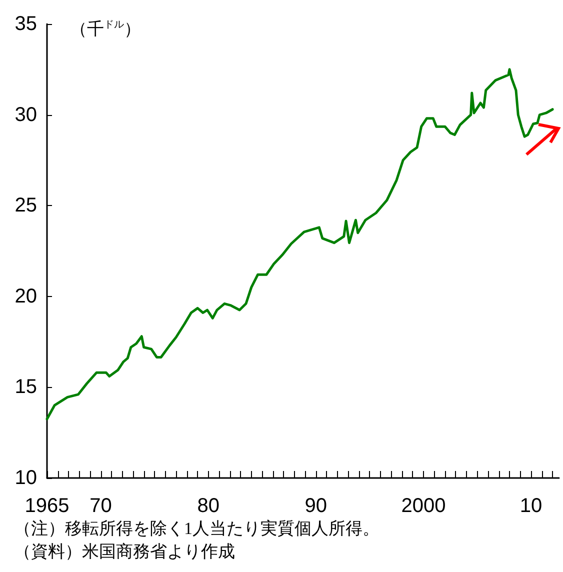  What do you see at coordinates (197, 528) in the screenshot?
I see `text: （注）移転所得を除く1人当たり実質個人所得。` at bounding box center [197, 528].